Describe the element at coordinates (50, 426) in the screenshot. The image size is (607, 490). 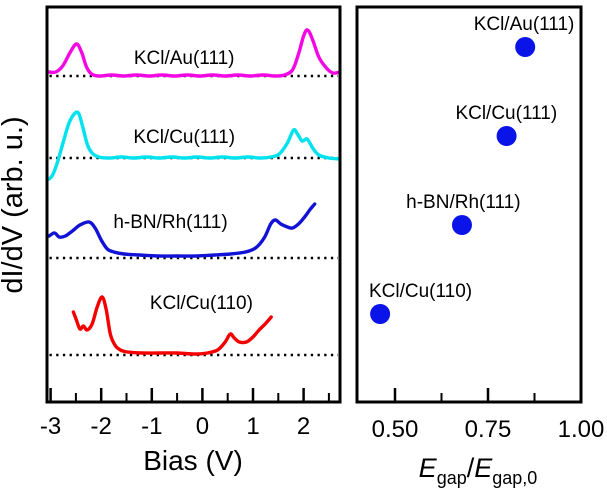
I see `bias-tick-label: -3` at that location.